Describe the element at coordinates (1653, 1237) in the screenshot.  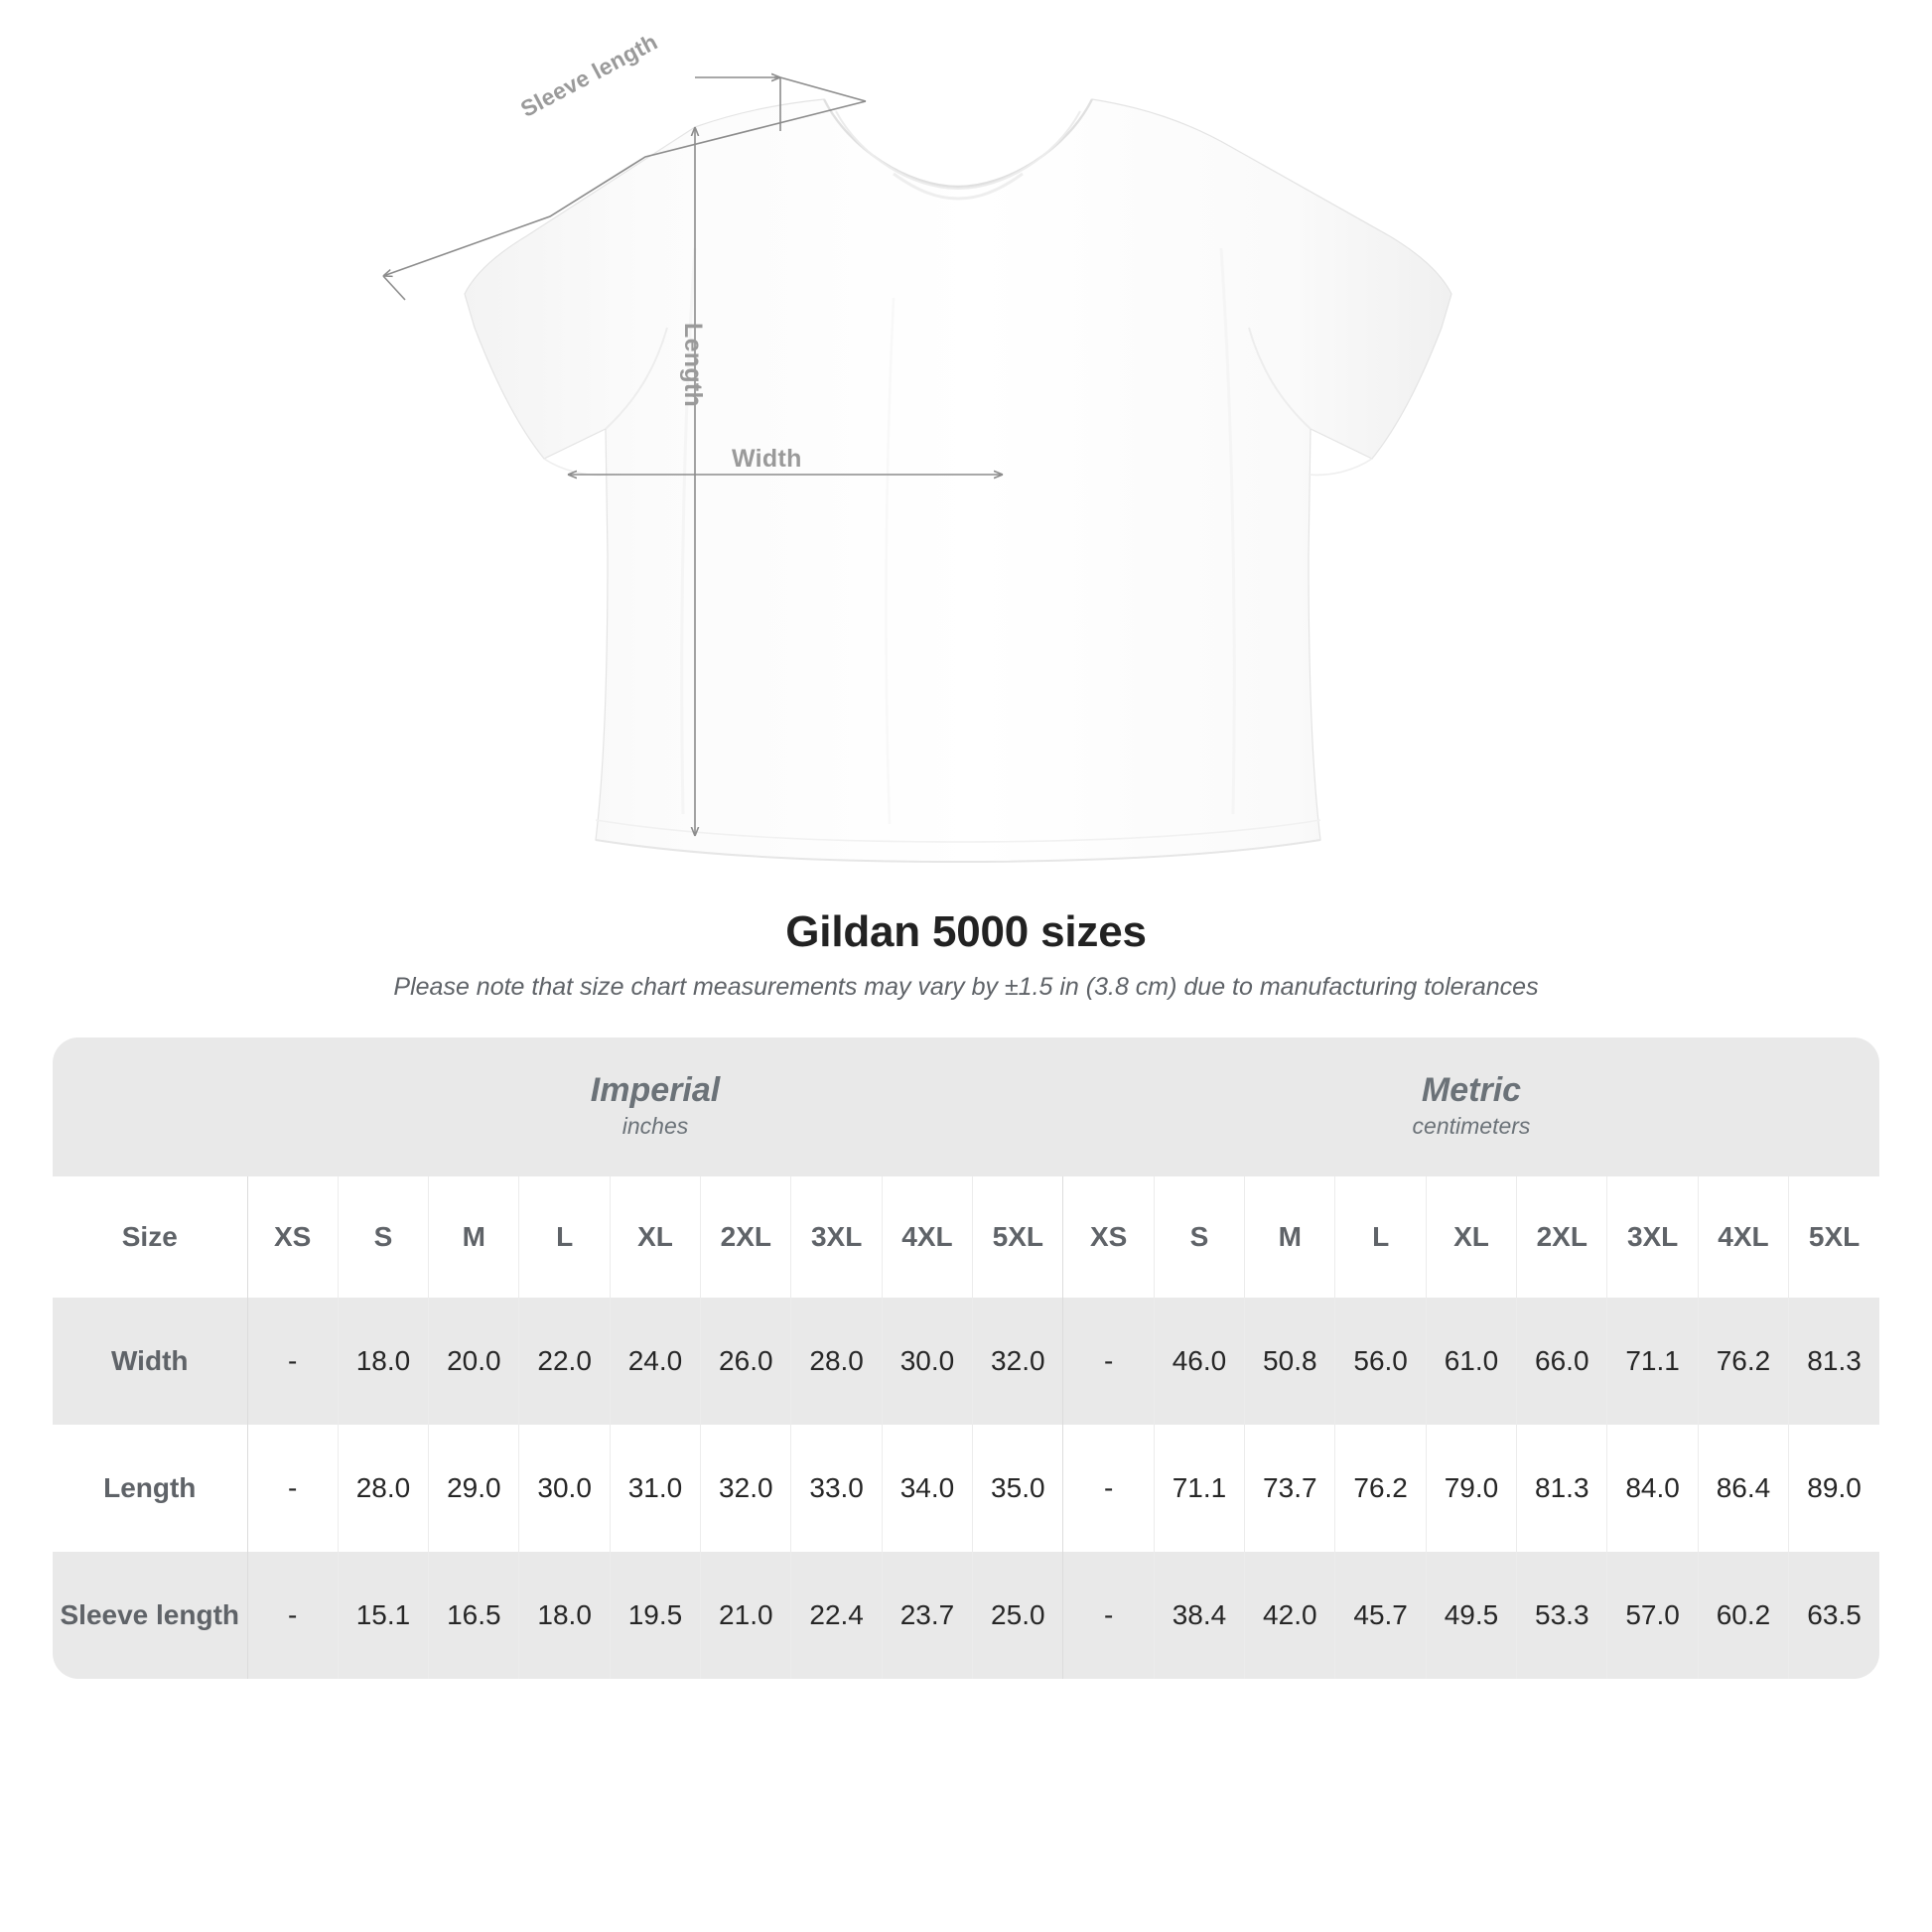
I see `size-header-metric-3xl: 3XL` at that location.